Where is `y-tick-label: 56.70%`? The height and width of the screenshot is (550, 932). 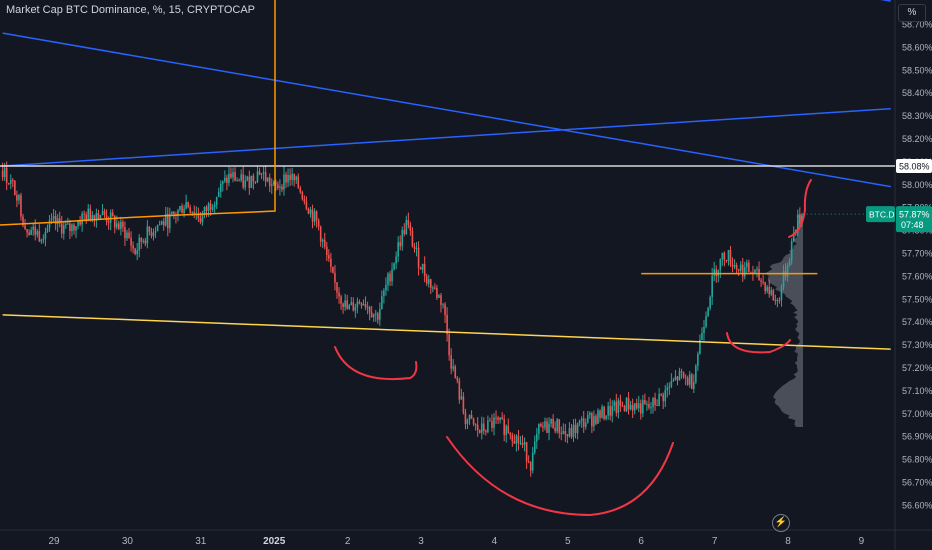
y-tick-label: 56.70% is located at coordinates (917, 483).